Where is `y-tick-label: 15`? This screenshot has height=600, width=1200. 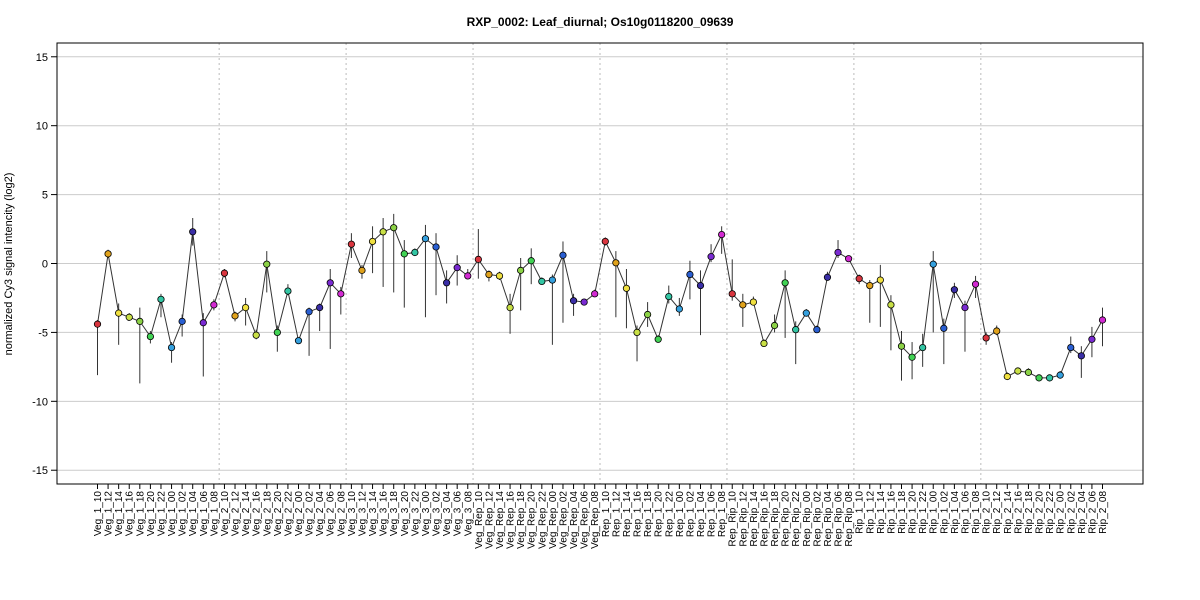
y-tick-label: 15 is located at coordinates (42, 58).